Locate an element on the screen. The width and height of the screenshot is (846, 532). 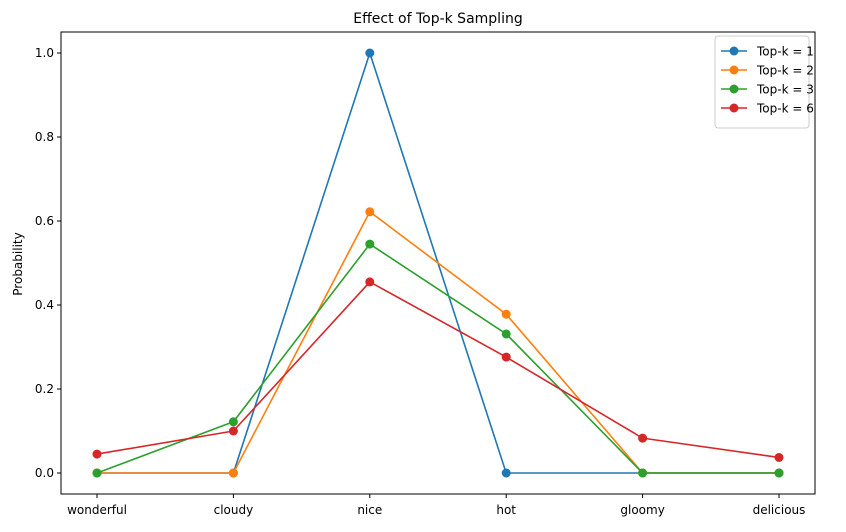
x-tick-label: nice is located at coordinates (369, 510).